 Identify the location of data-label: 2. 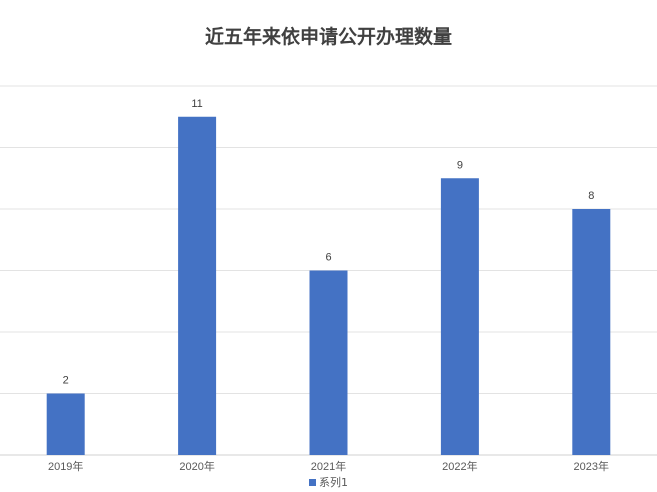
(66, 381).